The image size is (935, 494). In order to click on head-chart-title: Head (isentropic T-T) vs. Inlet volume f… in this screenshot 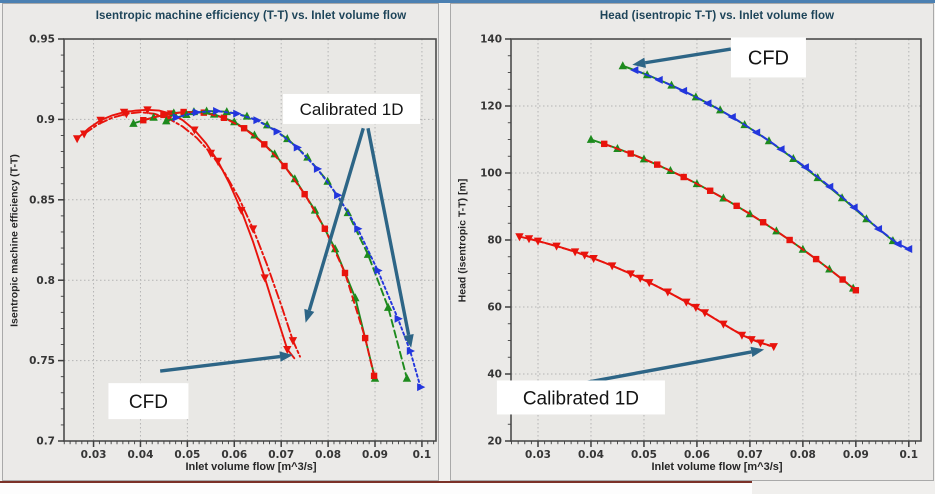, I will do `click(717, 16)`.